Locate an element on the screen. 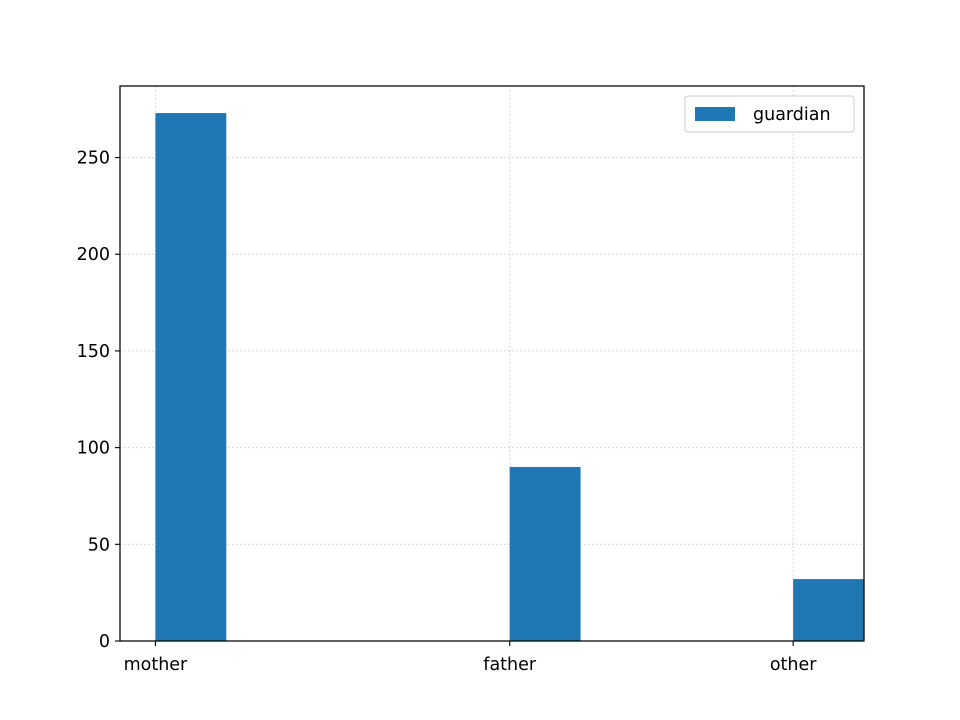 This screenshot has width=960, height=720. y-tick-label: 200 is located at coordinates (93, 255).